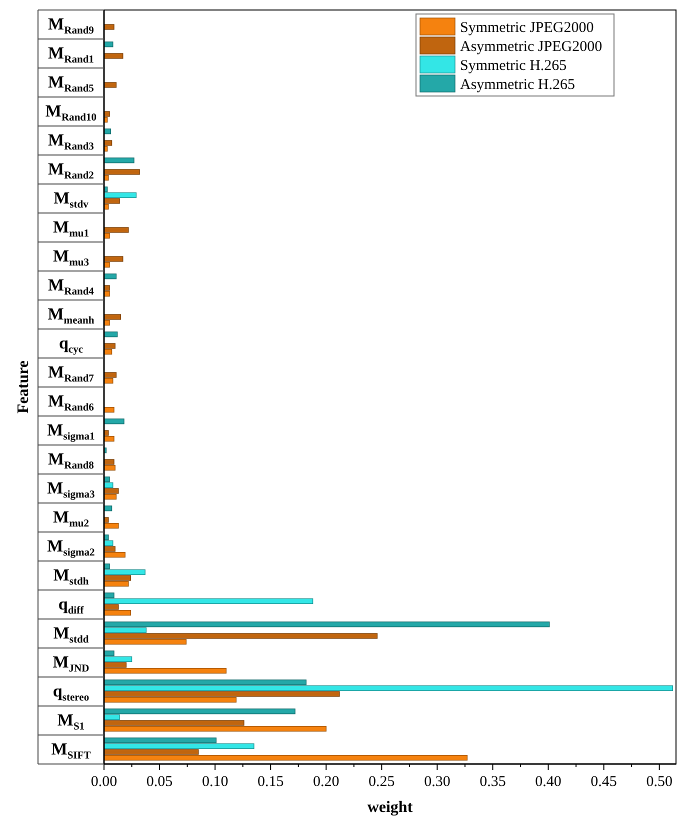  I want to click on x-tick-label: 0.25, so click(381, 782).